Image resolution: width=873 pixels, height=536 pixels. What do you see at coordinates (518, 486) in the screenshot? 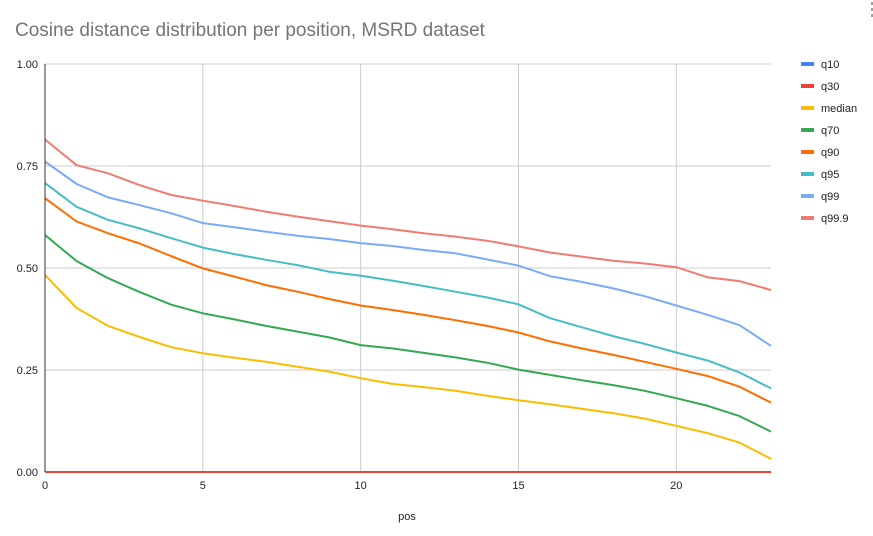
I see `x-tick-label: 15` at bounding box center [518, 486].